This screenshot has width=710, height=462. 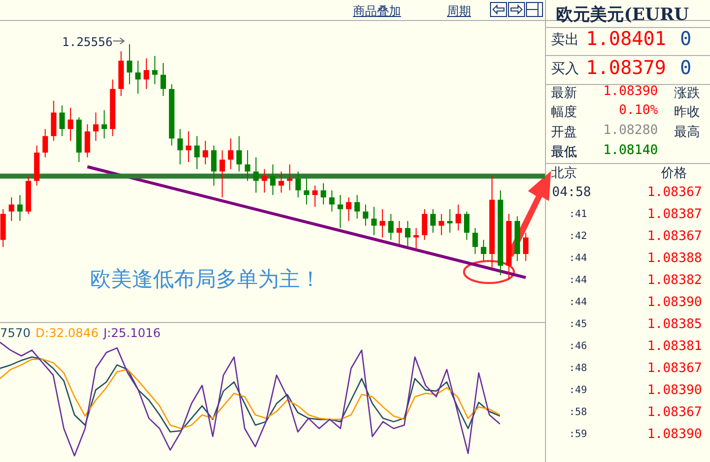 What do you see at coordinates (565, 69) in the screenshot?
I see `text: 买入` at bounding box center [565, 69].